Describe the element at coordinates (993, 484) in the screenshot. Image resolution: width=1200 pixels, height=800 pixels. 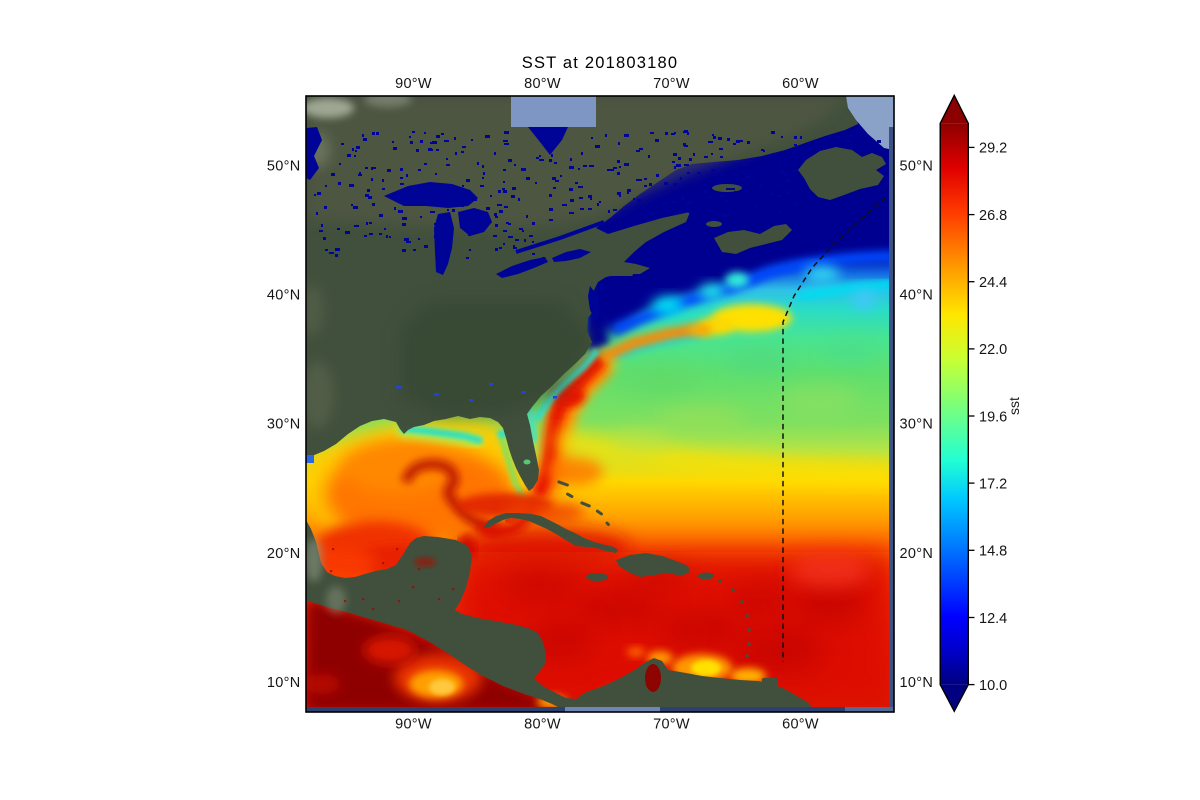
I see `svg-text: 17.2` at that location.